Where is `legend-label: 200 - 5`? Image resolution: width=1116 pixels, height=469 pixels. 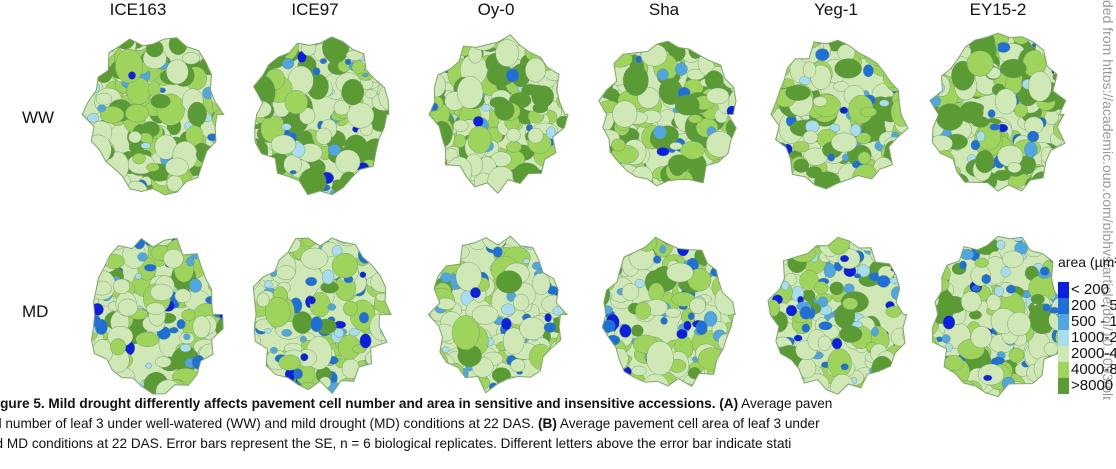 legend-label: 200 - 5 is located at coordinates (1093, 305).